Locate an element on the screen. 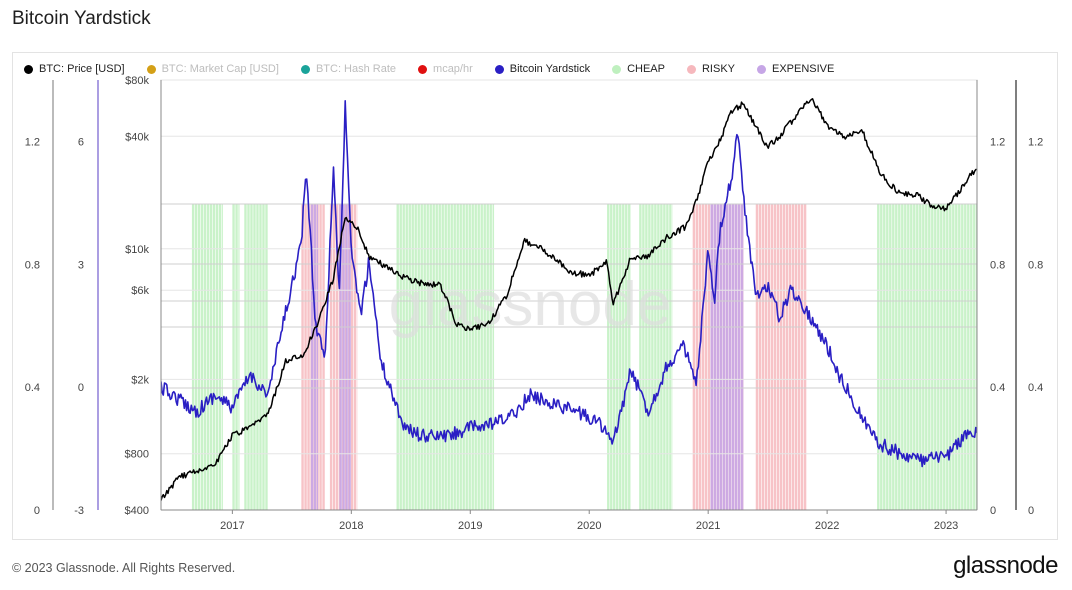 Image resolution: width=1072 pixels, height=590 pixels. price-tick-label: $80k is located at coordinates (137, 81).